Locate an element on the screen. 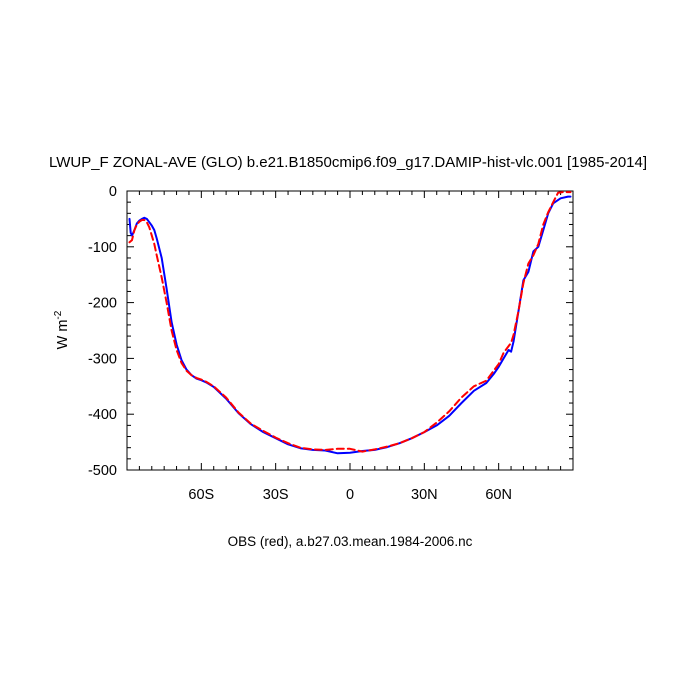 This screenshot has height=700, width=700. chart-caption: OBS (red), a.b27.03.mean.1984-2006.nc is located at coordinates (350, 541).